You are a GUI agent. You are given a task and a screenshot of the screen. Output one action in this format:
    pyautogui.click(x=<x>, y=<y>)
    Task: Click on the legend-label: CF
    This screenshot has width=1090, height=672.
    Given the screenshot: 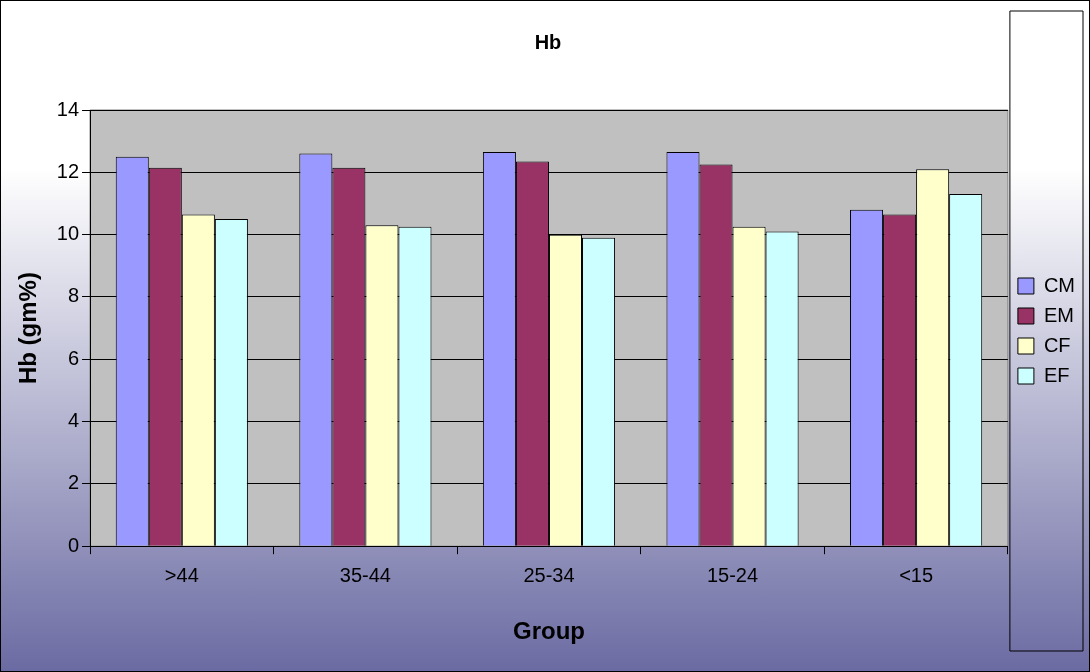 What is the action you would take?
    pyautogui.click(x=1057, y=344)
    